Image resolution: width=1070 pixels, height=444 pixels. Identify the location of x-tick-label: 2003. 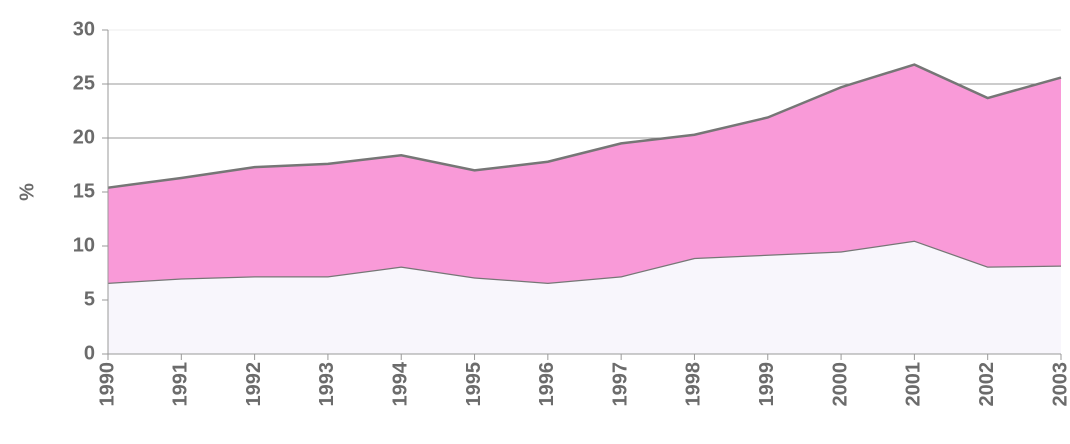
(1059, 384).